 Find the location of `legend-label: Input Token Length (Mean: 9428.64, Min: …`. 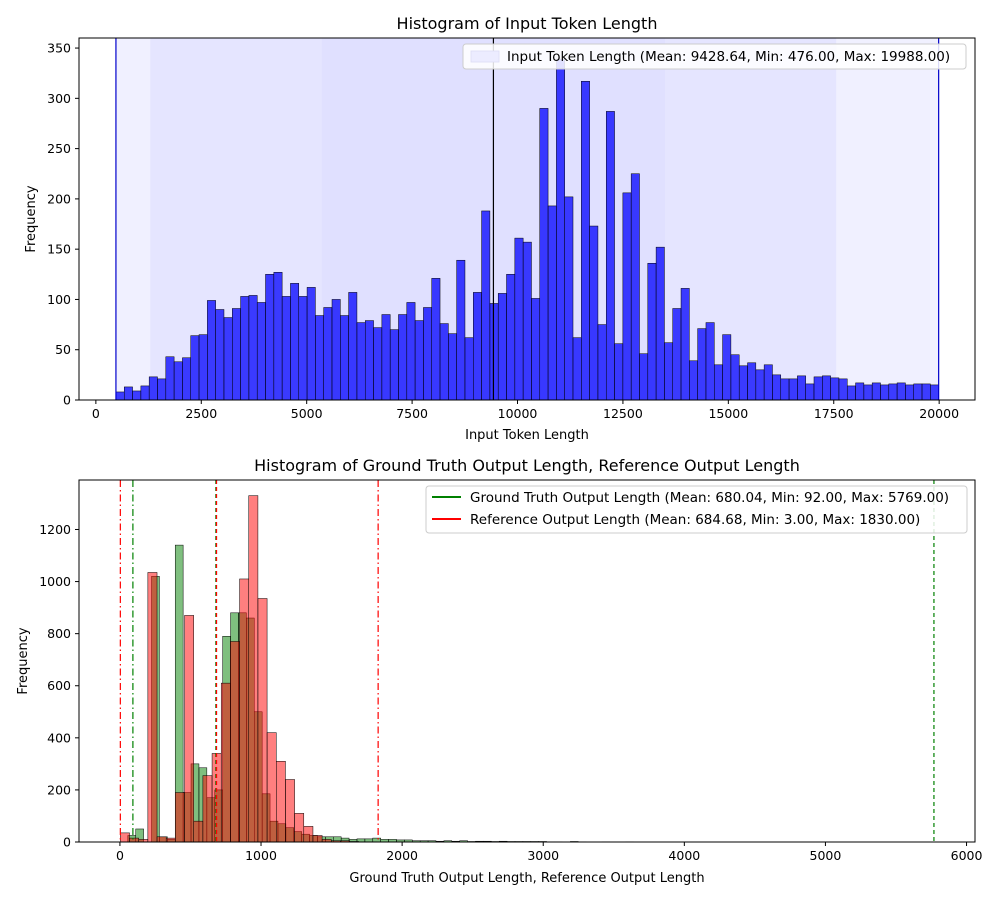

legend-label: Input Token Length (Mean: 9428.64, Min: … is located at coordinates (728, 57).